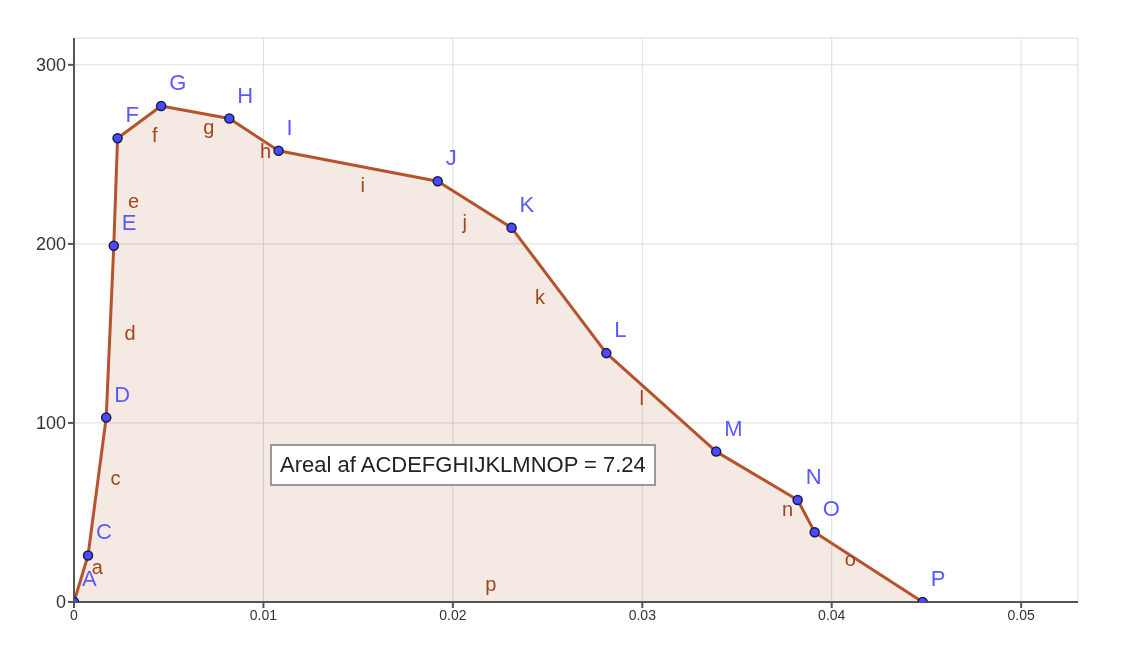 The width and height of the screenshot is (1128, 662). I want to click on annotation: M, so click(733, 428).